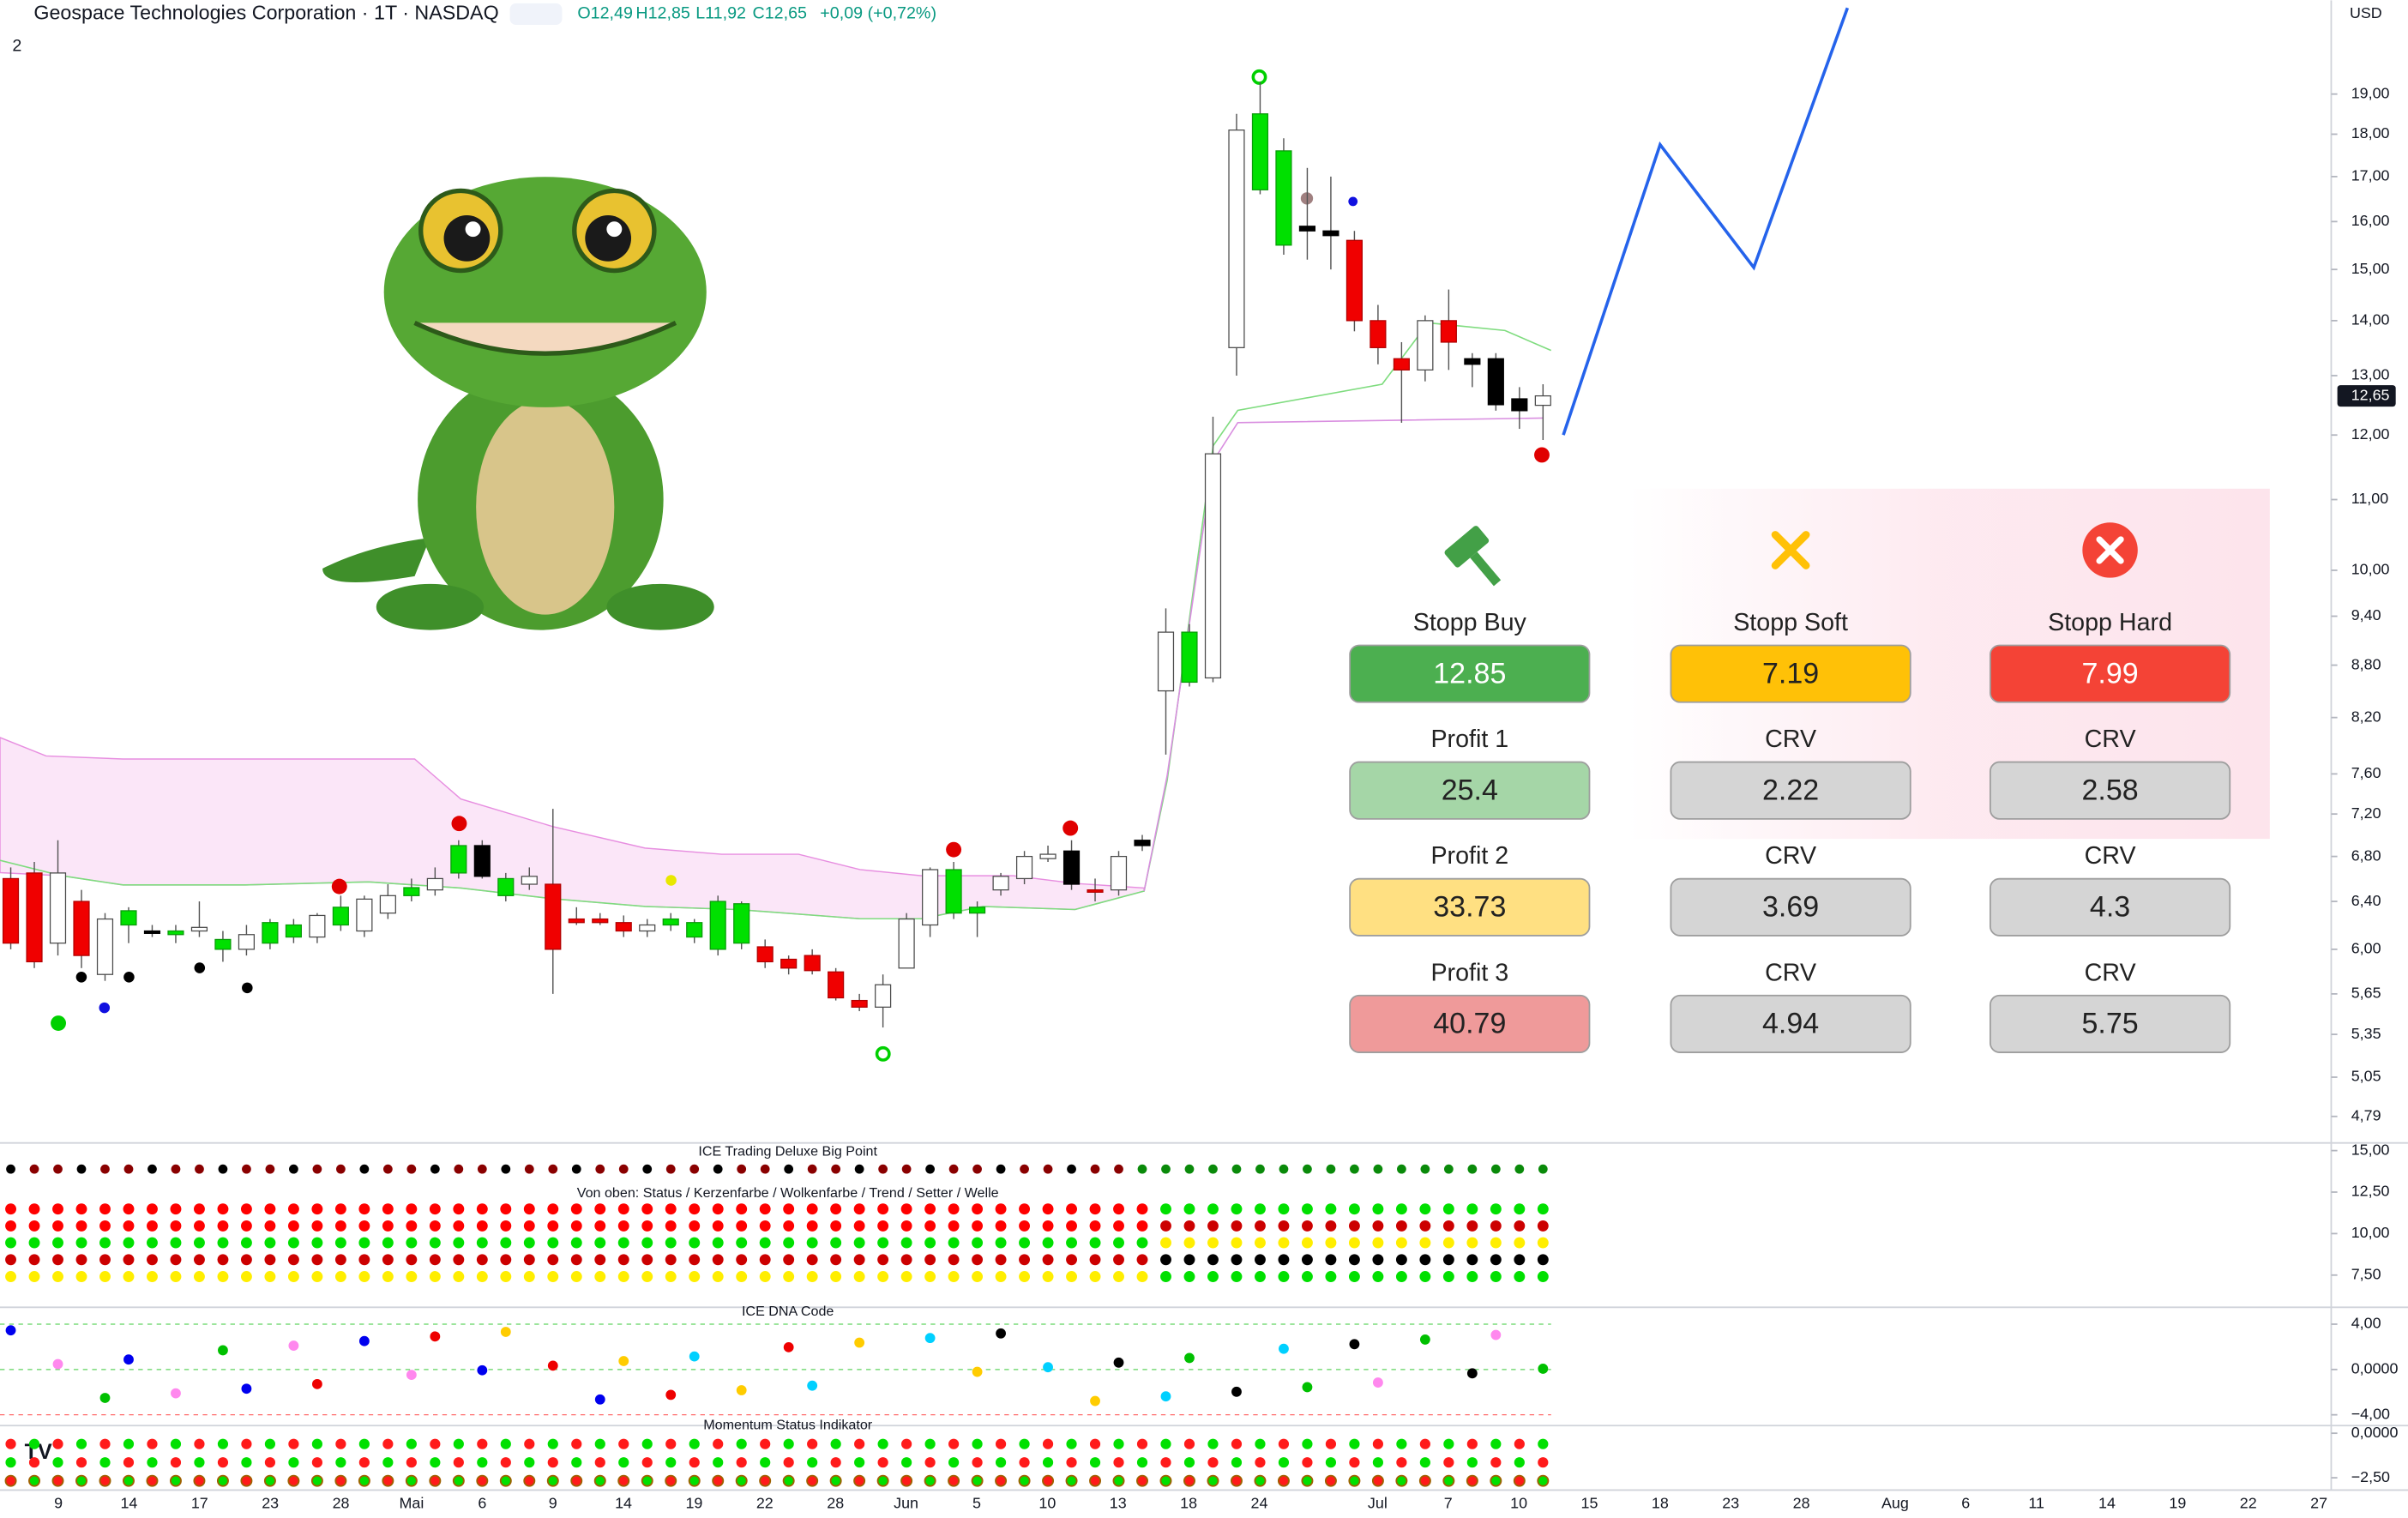  Describe the element at coordinates (430, 606) in the screenshot. I see `mascot-foot` at that location.